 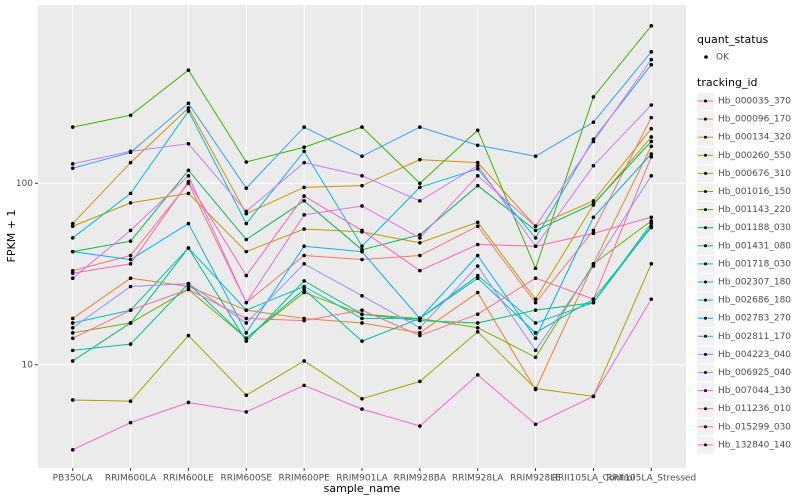 What do you see at coordinates (754, 210) in the screenshot?
I see `legend-label: Hb_001143_220` at bounding box center [754, 210].